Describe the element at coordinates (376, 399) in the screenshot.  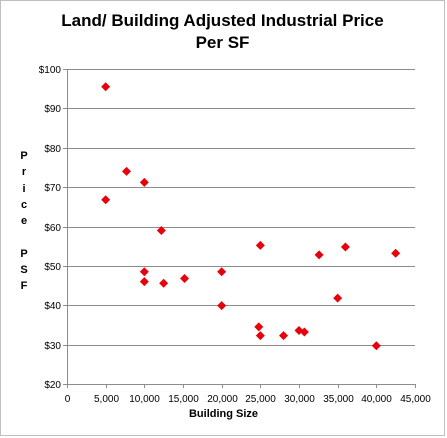
I see `x-tick-label: 40,000` at that location.